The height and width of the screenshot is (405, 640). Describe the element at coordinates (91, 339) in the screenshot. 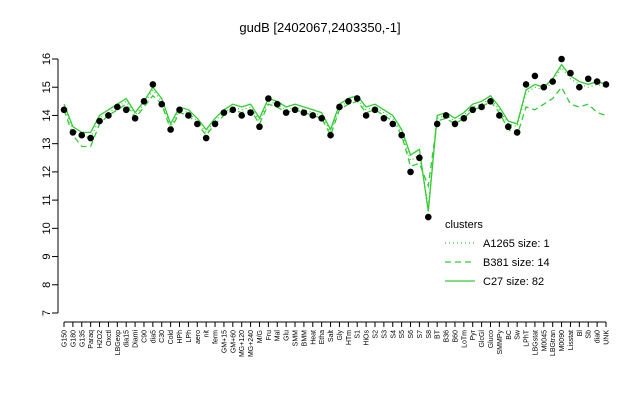

I see `x-tick-label: Paraq` at that location.